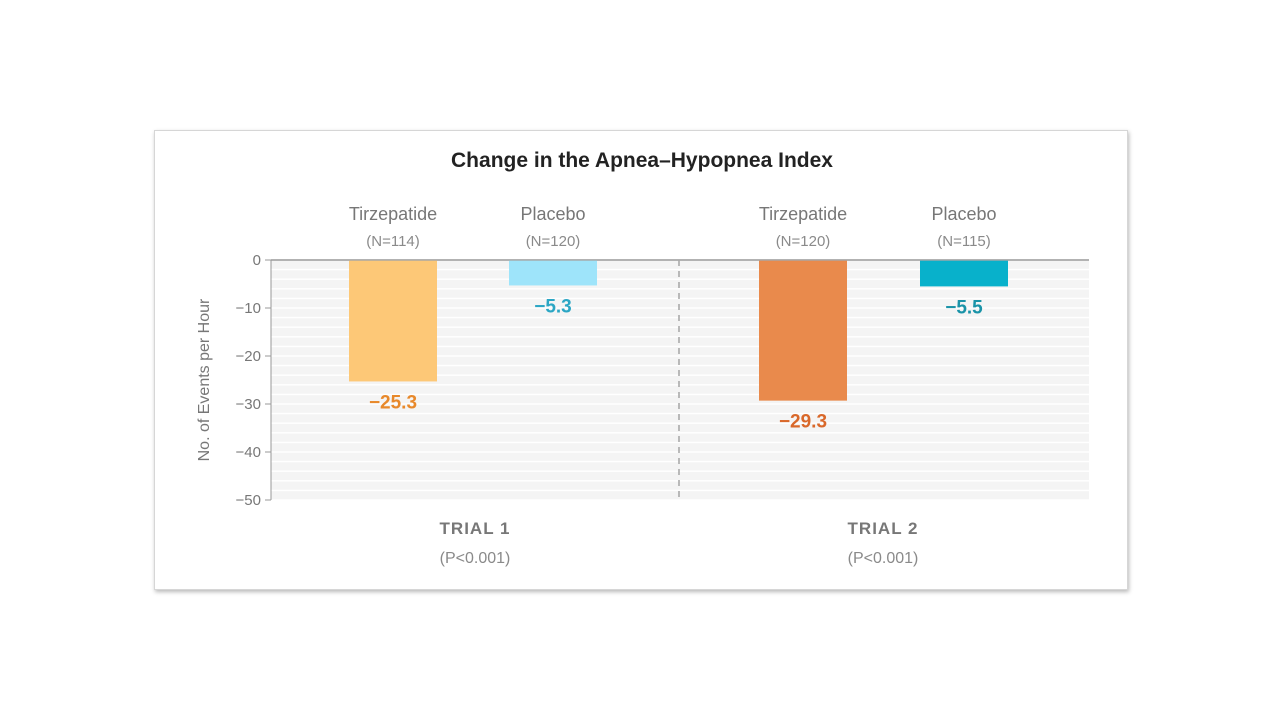 The image size is (1280, 720). Describe the element at coordinates (248, 356) in the screenshot. I see `y-tick-label: −20` at that location.